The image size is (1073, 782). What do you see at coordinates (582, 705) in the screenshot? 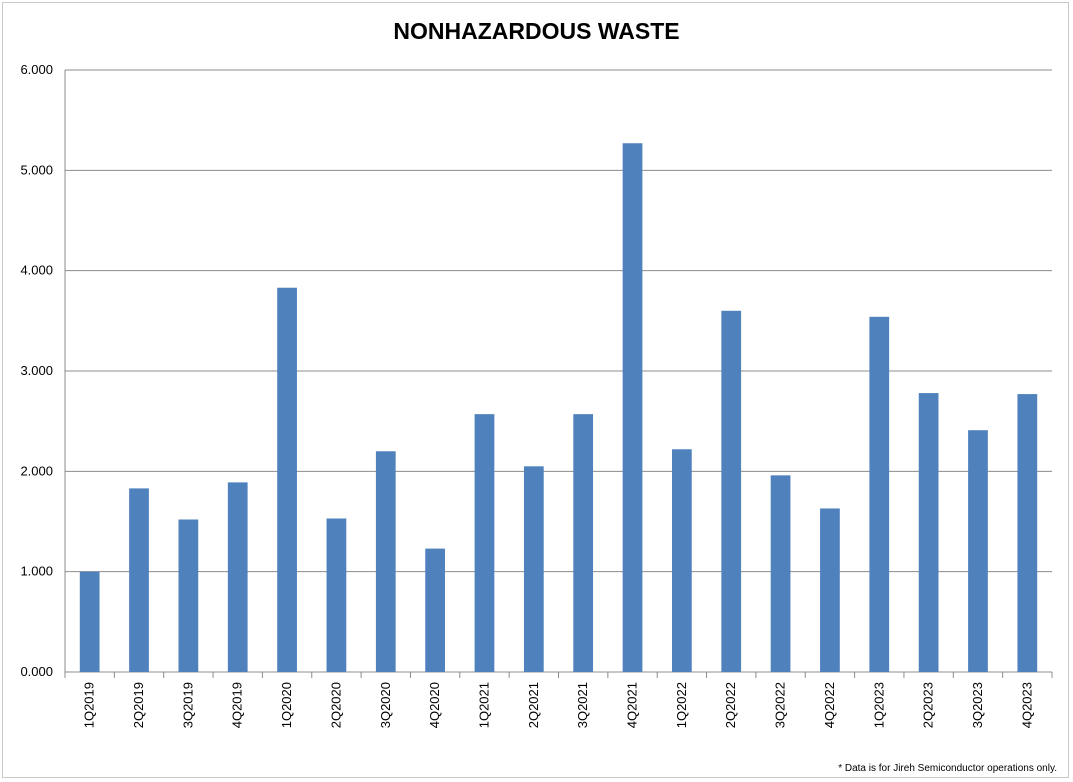
I see `x-tick-label: 3Q2021` at bounding box center [582, 705].